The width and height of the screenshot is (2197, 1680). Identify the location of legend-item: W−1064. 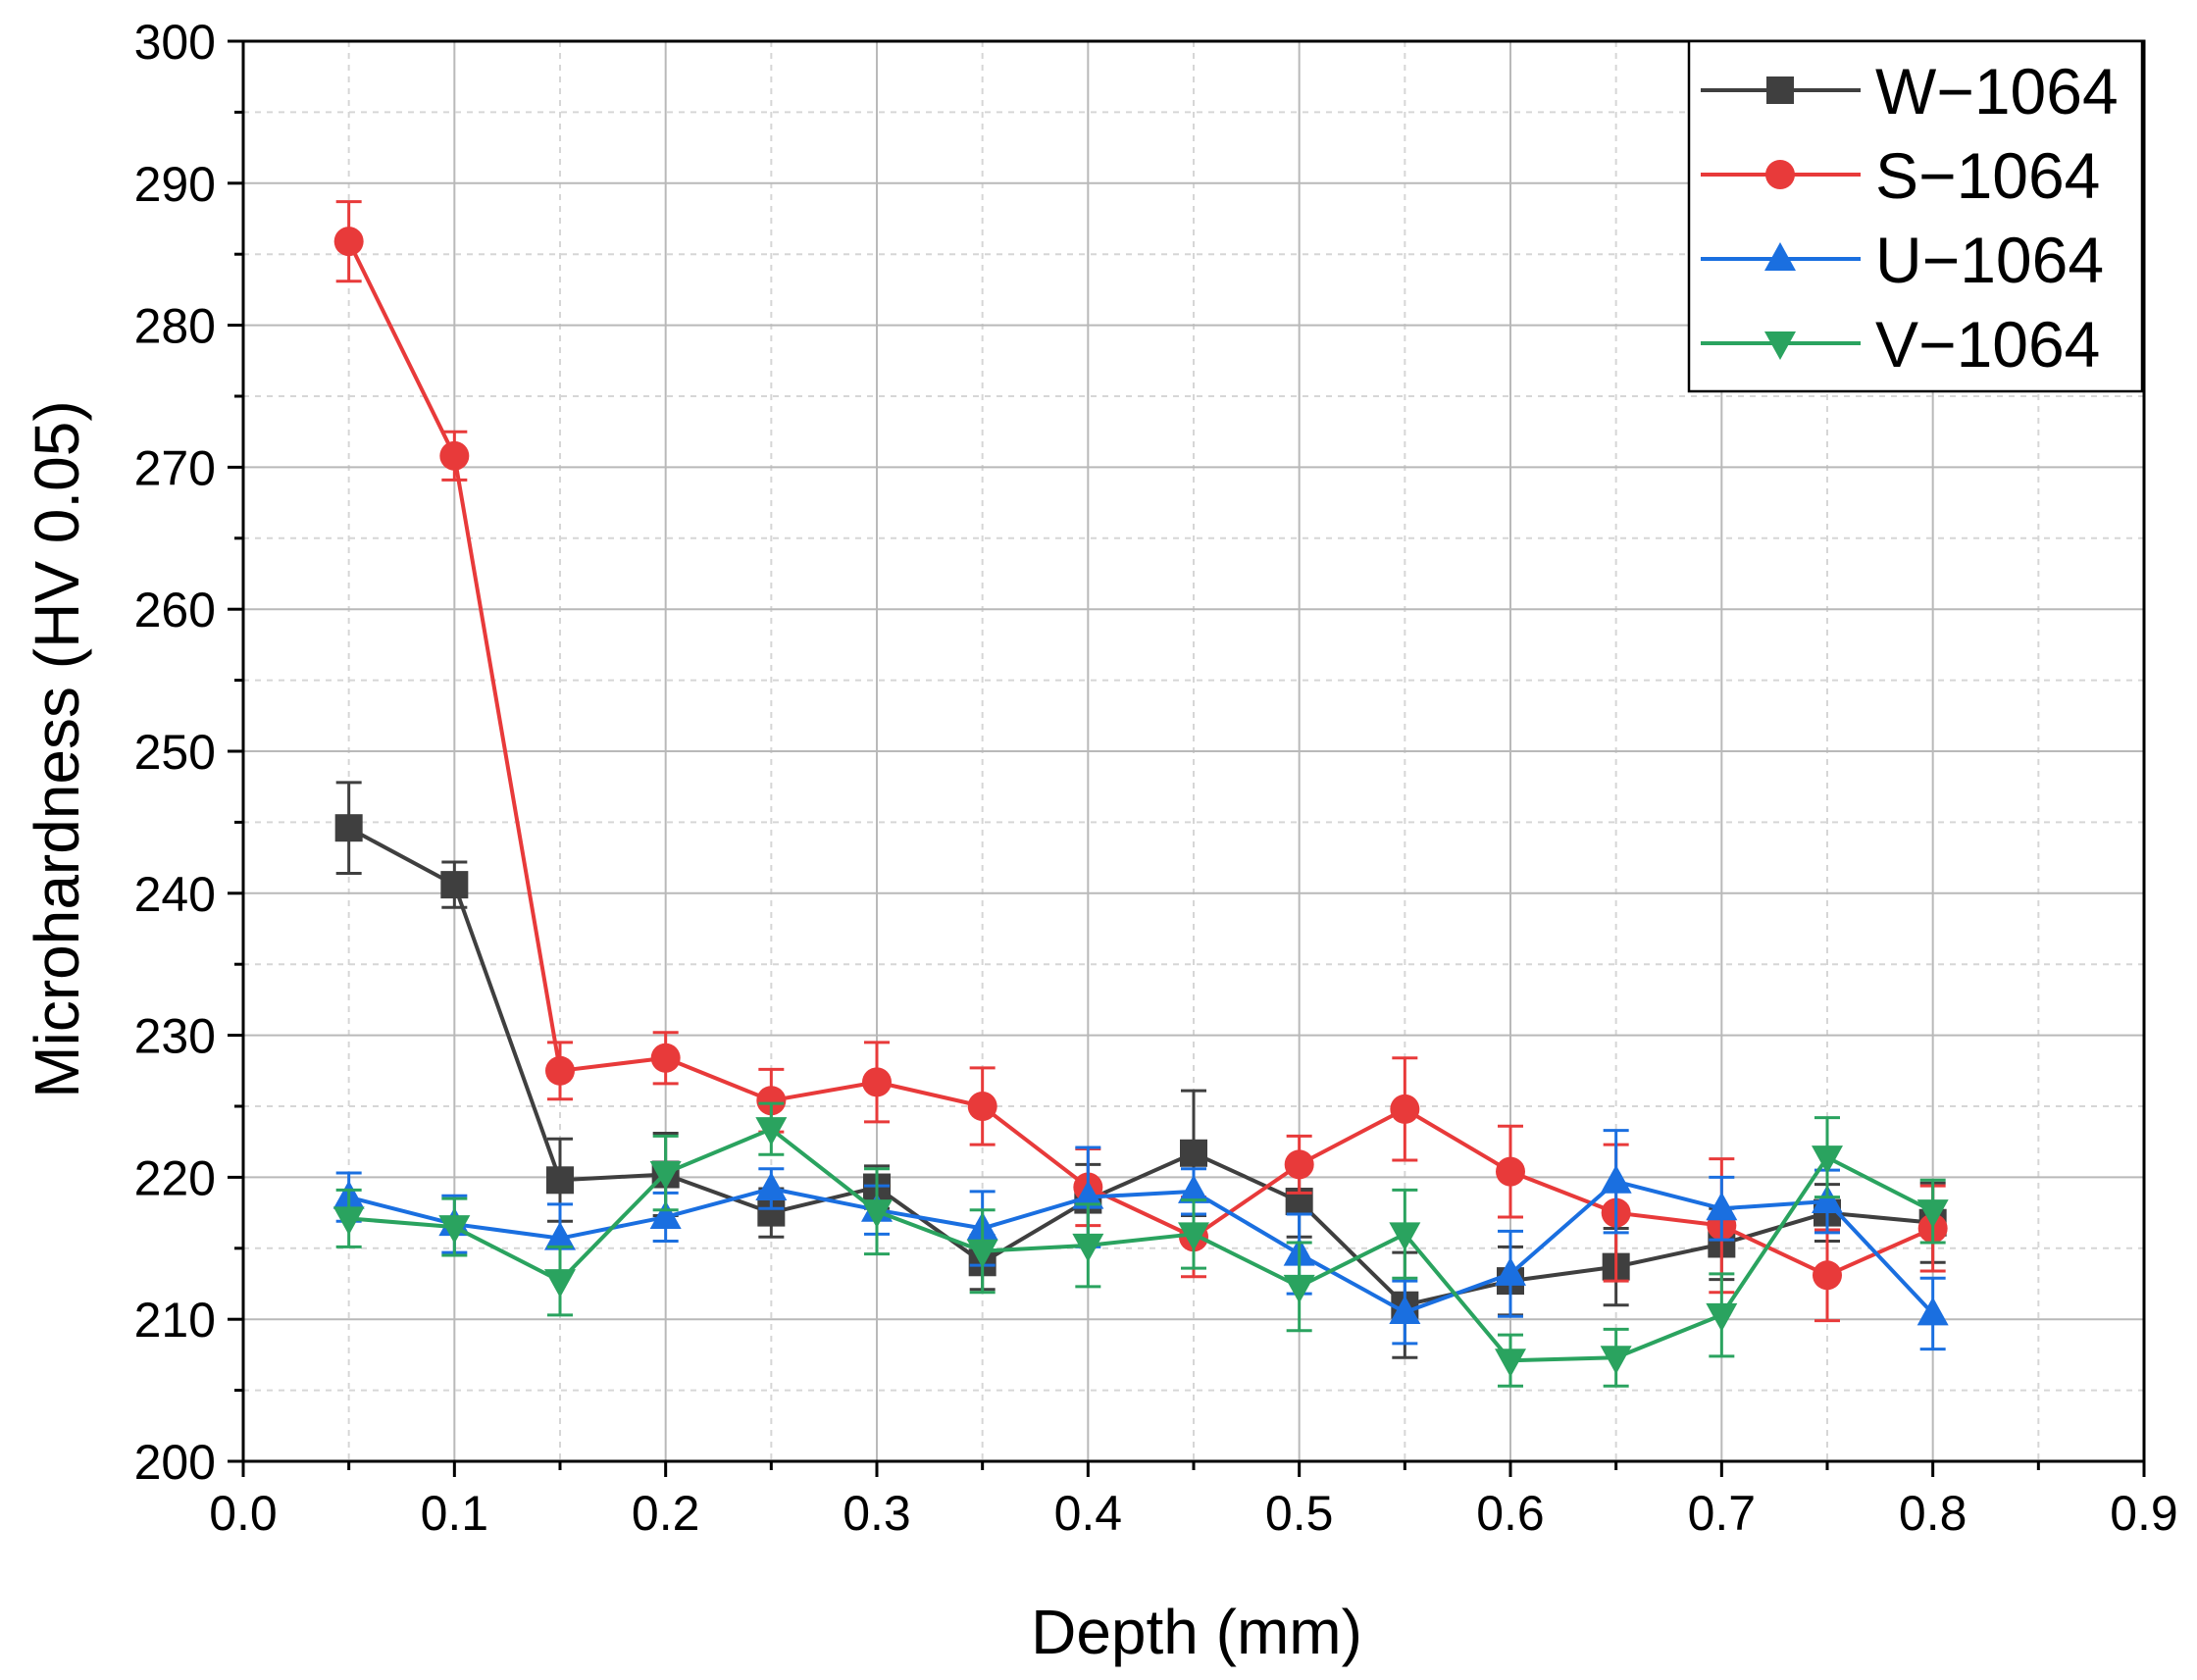
(1910, 91).